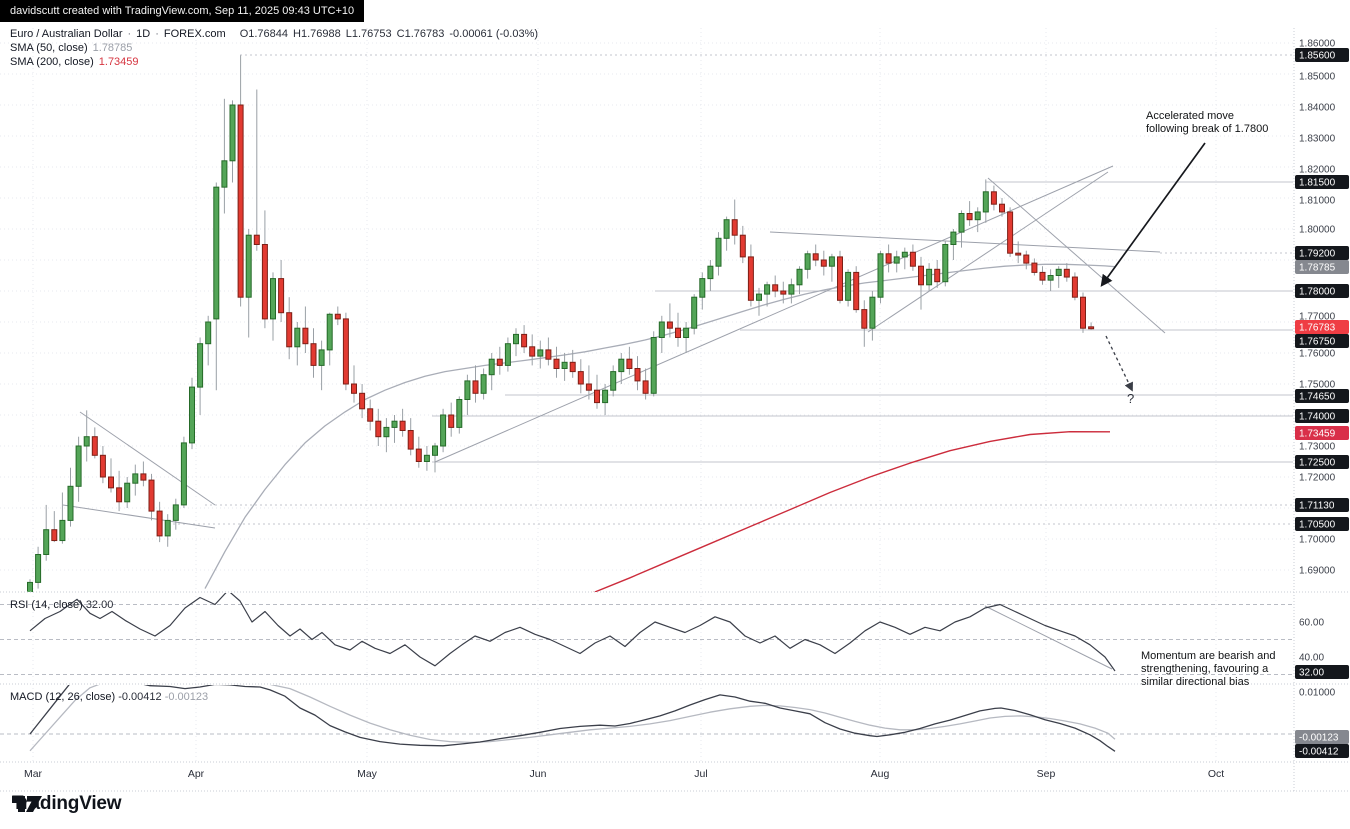  What do you see at coordinates (1322, 723) in the screenshot?
I see `macd-axis: 0.01000 -0.00123 -0.00412` at bounding box center [1322, 723].